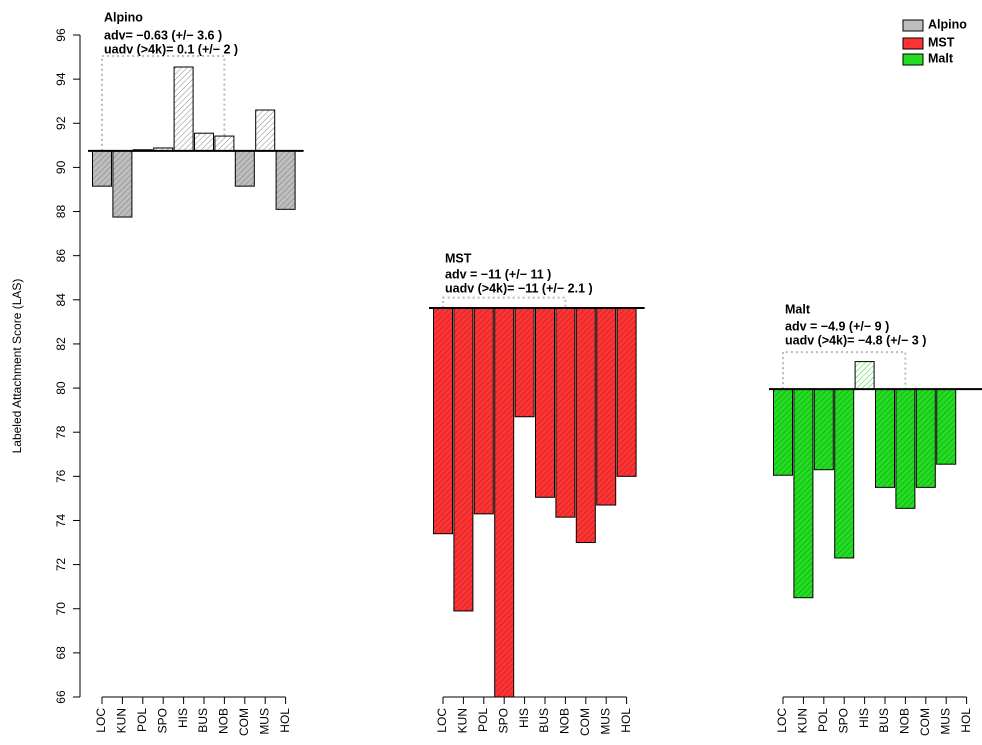  Describe the element at coordinates (171, 49) in the screenshot. I see `annotation: uadv (>4k)= 0.1 (+/− 2 )` at that location.